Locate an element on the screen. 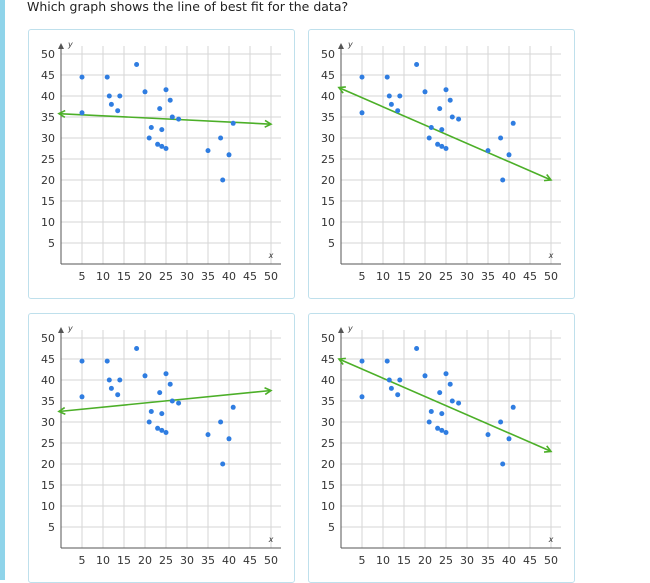 The image size is (650, 583). y-tick-label: 20 is located at coordinates (48, 464).